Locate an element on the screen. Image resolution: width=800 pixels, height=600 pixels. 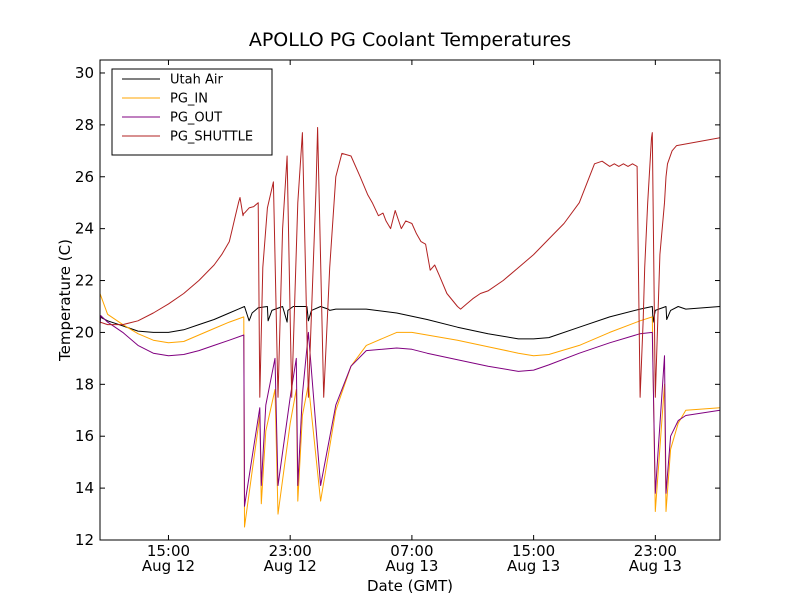
legend: Utah Air PG_IN PG_OUT PG_SHUTTLE is located at coordinates (192, 112).